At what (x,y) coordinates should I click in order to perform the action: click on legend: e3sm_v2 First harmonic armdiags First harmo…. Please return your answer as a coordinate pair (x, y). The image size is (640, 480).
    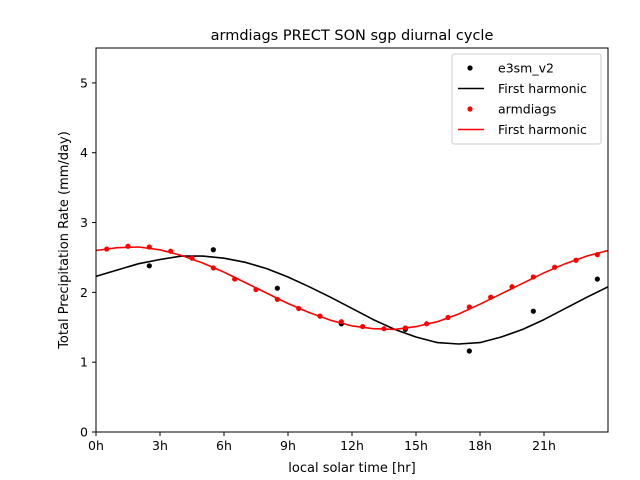
    Looking at the image, I should click on (526, 99).